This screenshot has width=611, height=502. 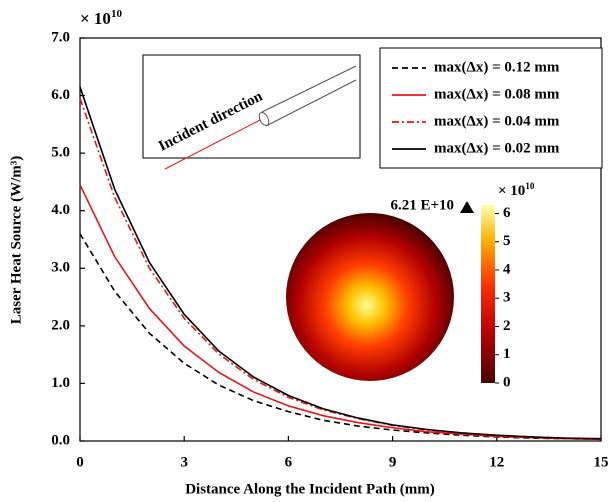 I want to click on y-tick-label: 3.0, so click(x=60, y=268).